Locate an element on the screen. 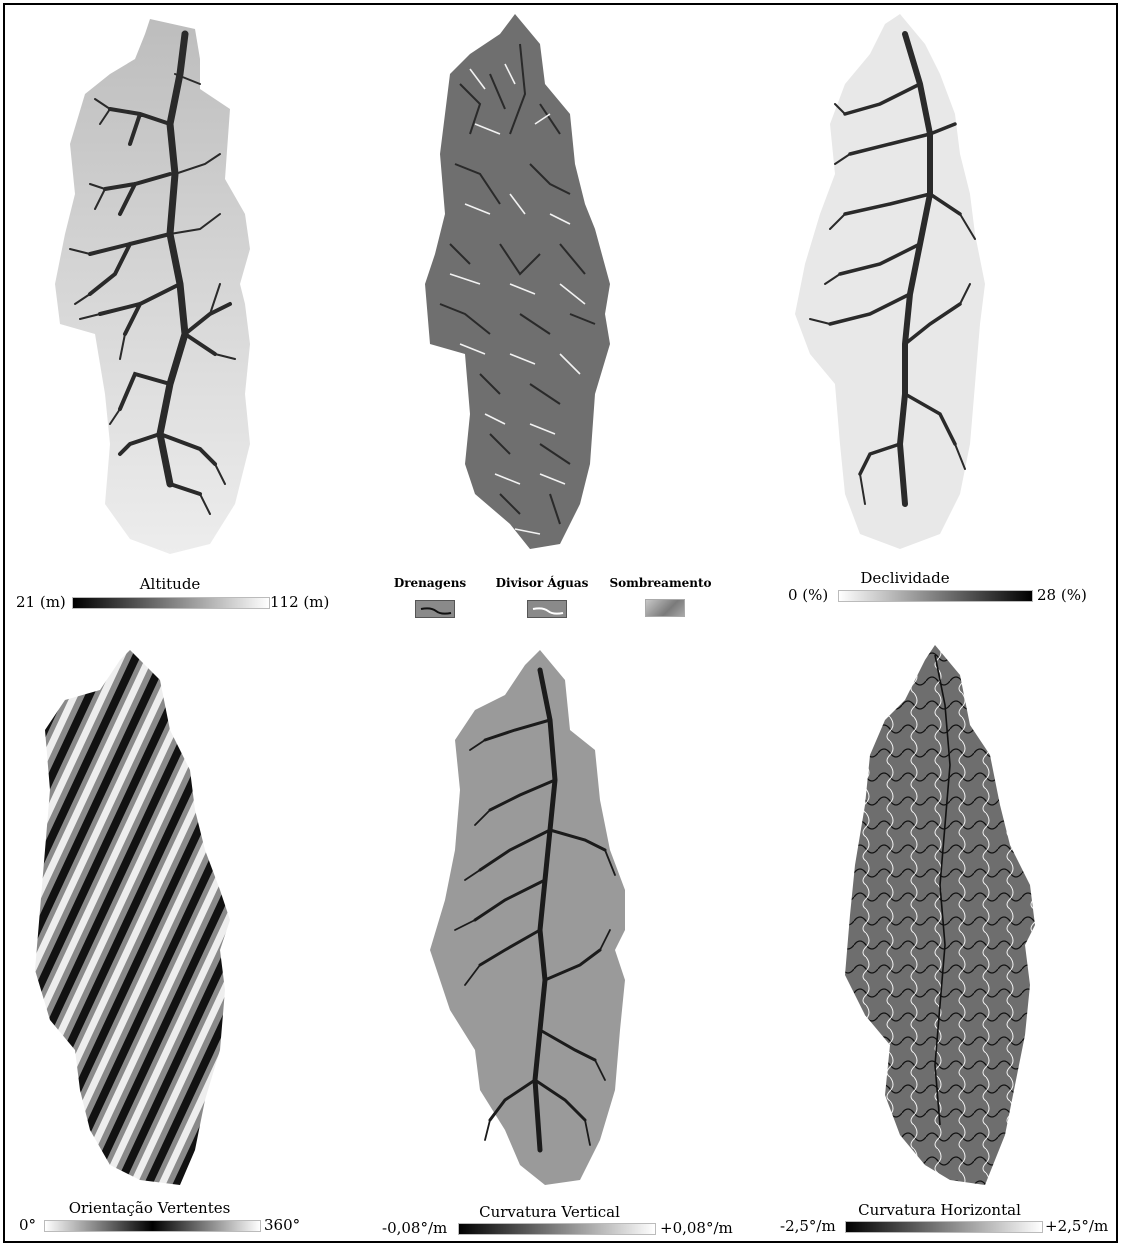 The height and width of the screenshot is (1248, 1123). slope-map is located at coordinates (900, 284).